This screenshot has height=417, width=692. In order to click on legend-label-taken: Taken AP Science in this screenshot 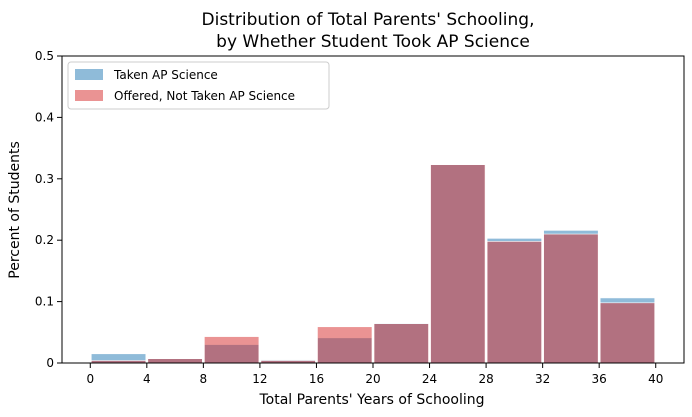, I will do `click(165, 75)`.